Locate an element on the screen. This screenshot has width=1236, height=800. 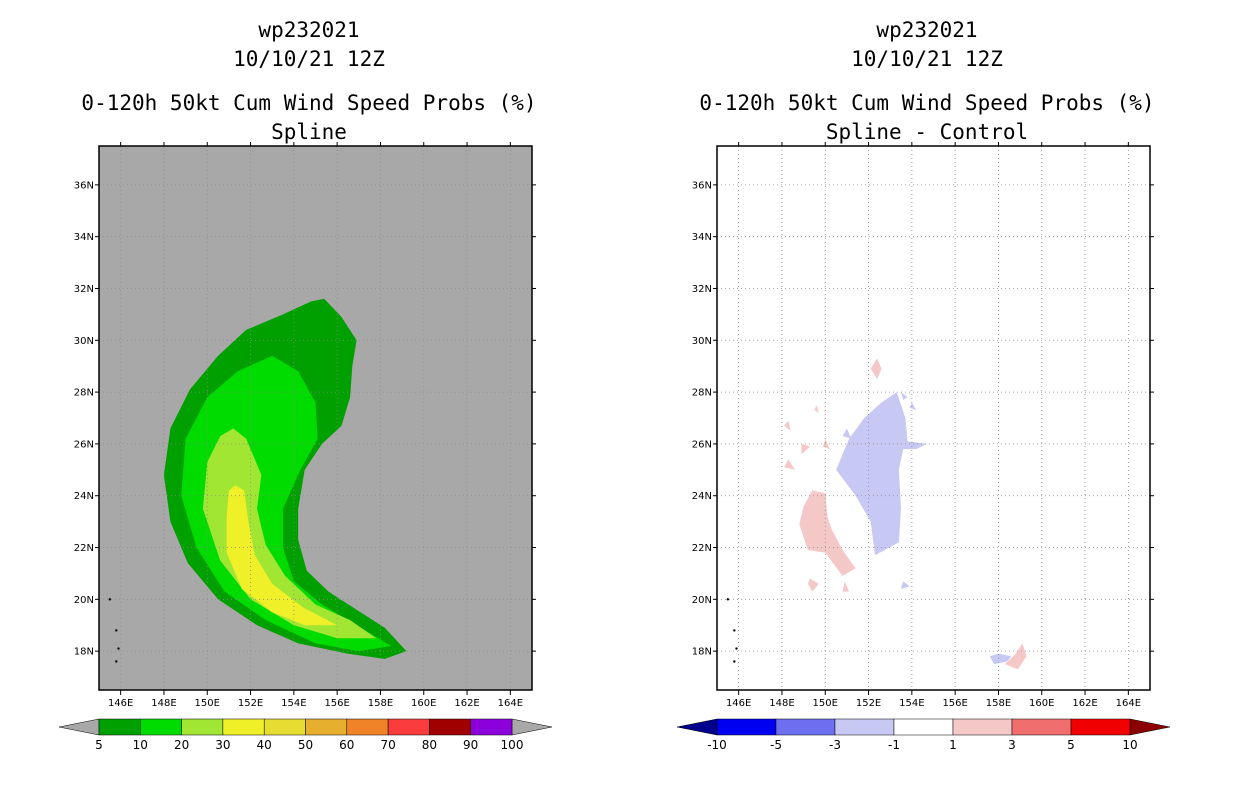
colorbar-label: 80 is located at coordinates (429, 745).